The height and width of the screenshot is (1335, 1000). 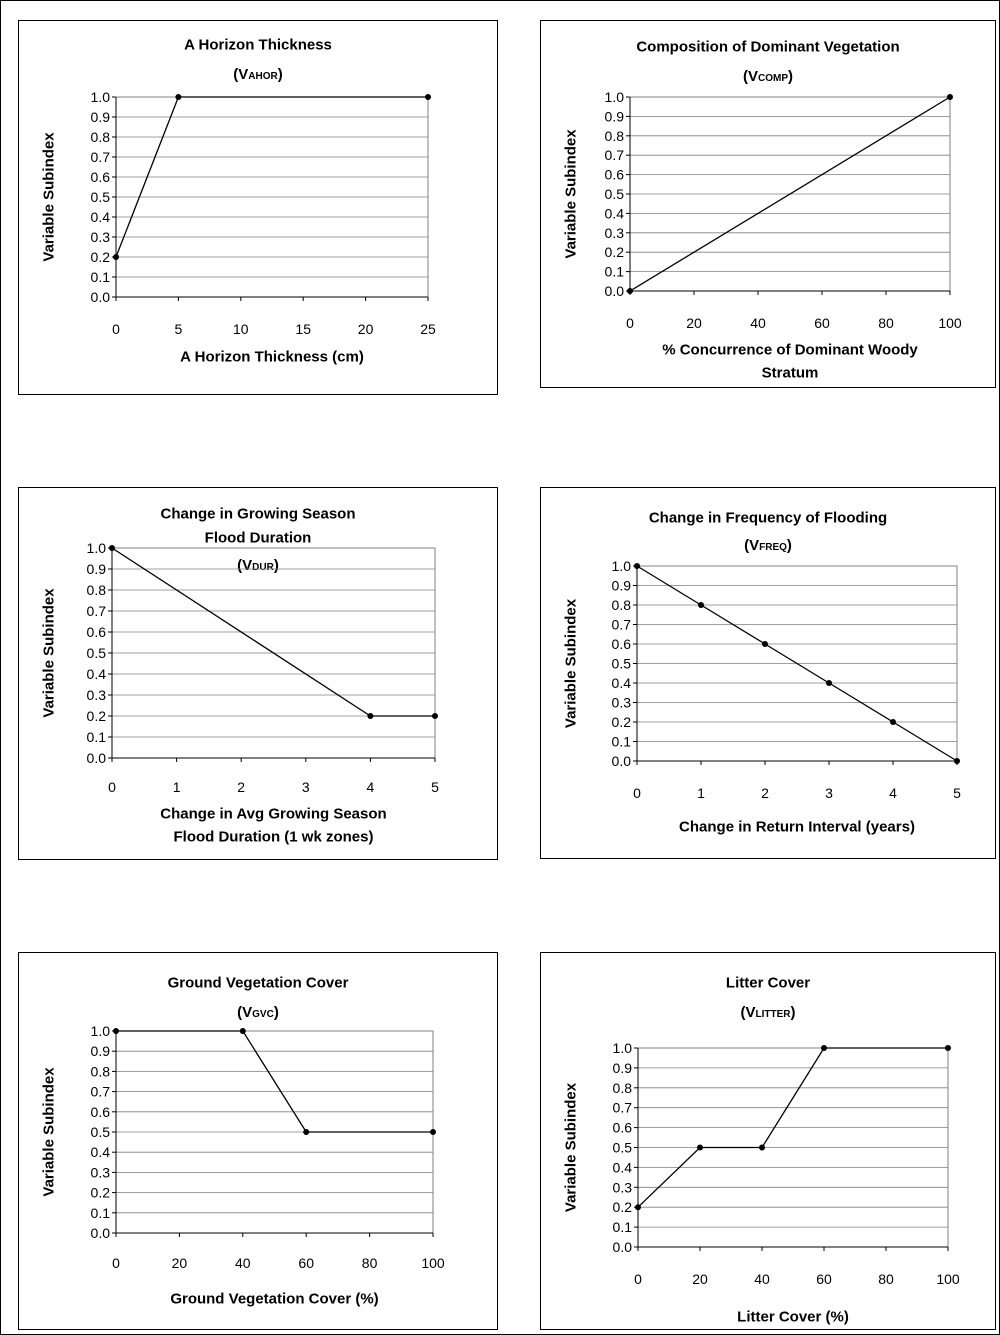 I want to click on x-axis-label: Litter Cover (%), so click(x=793, y=1317).